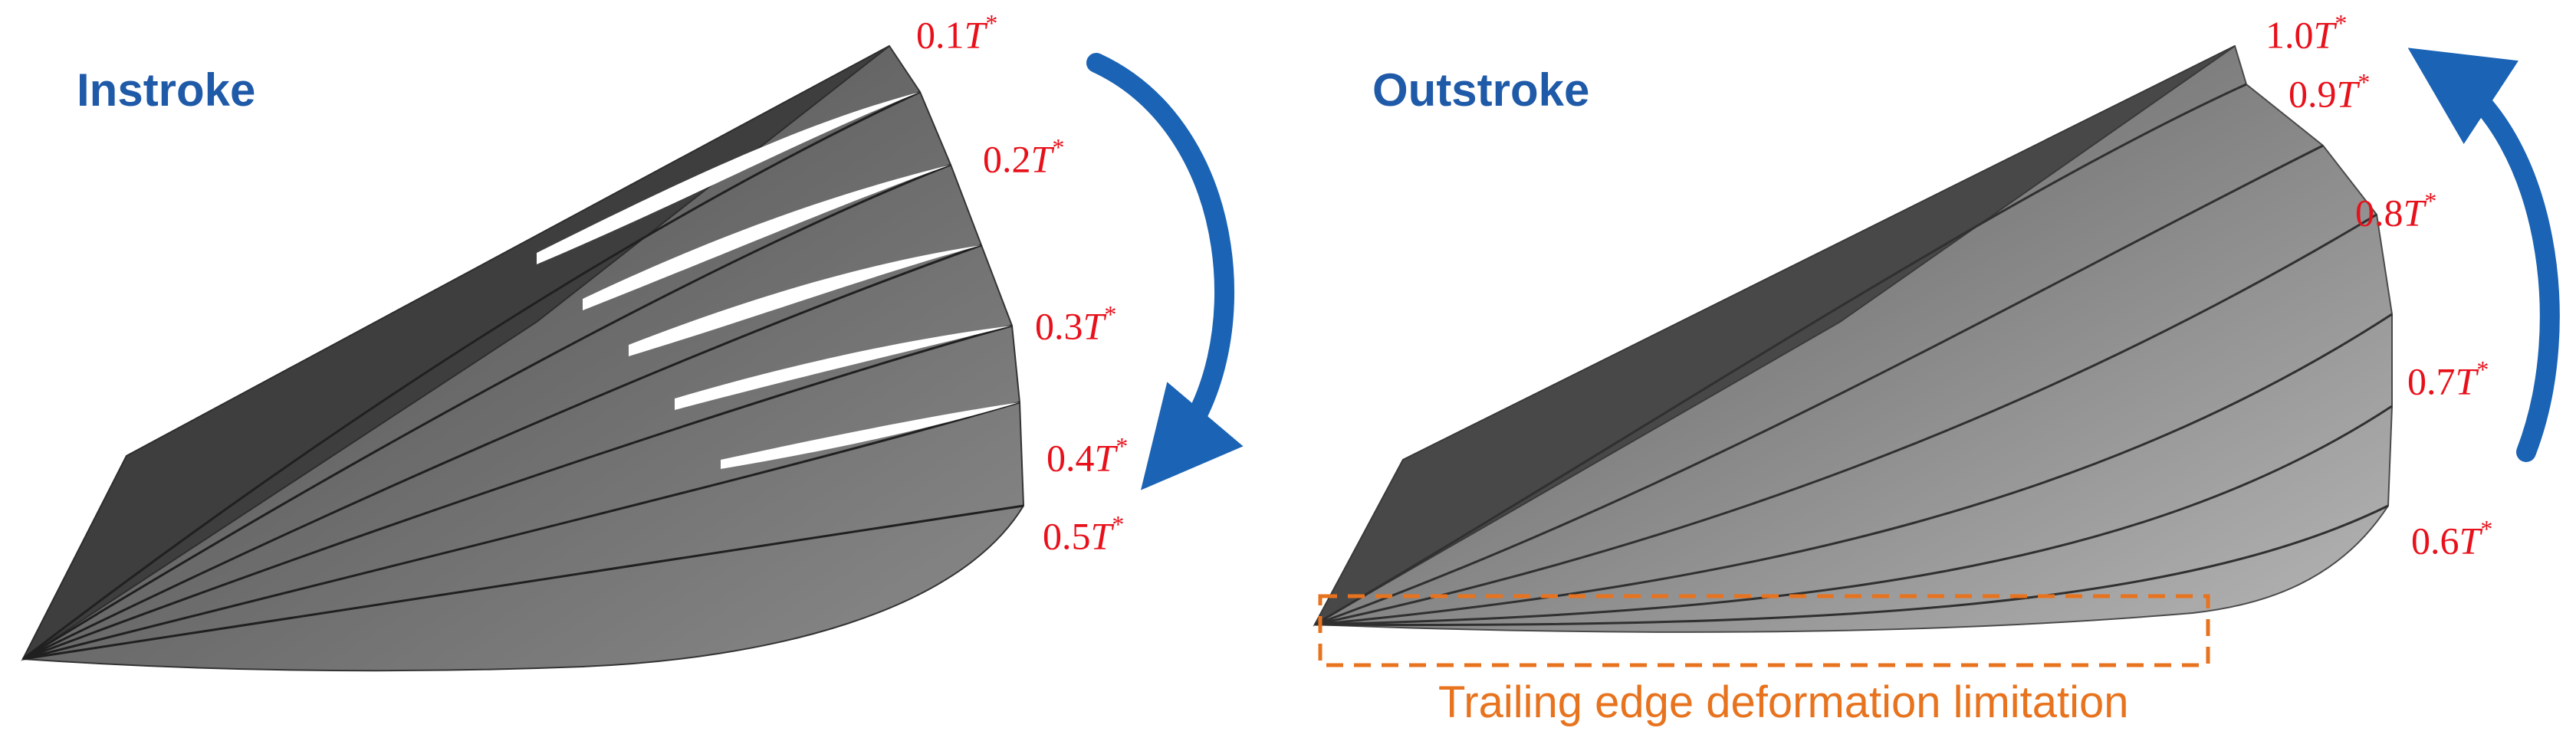  I want to click on outstroke-title: Outstroke, so click(1481, 90).